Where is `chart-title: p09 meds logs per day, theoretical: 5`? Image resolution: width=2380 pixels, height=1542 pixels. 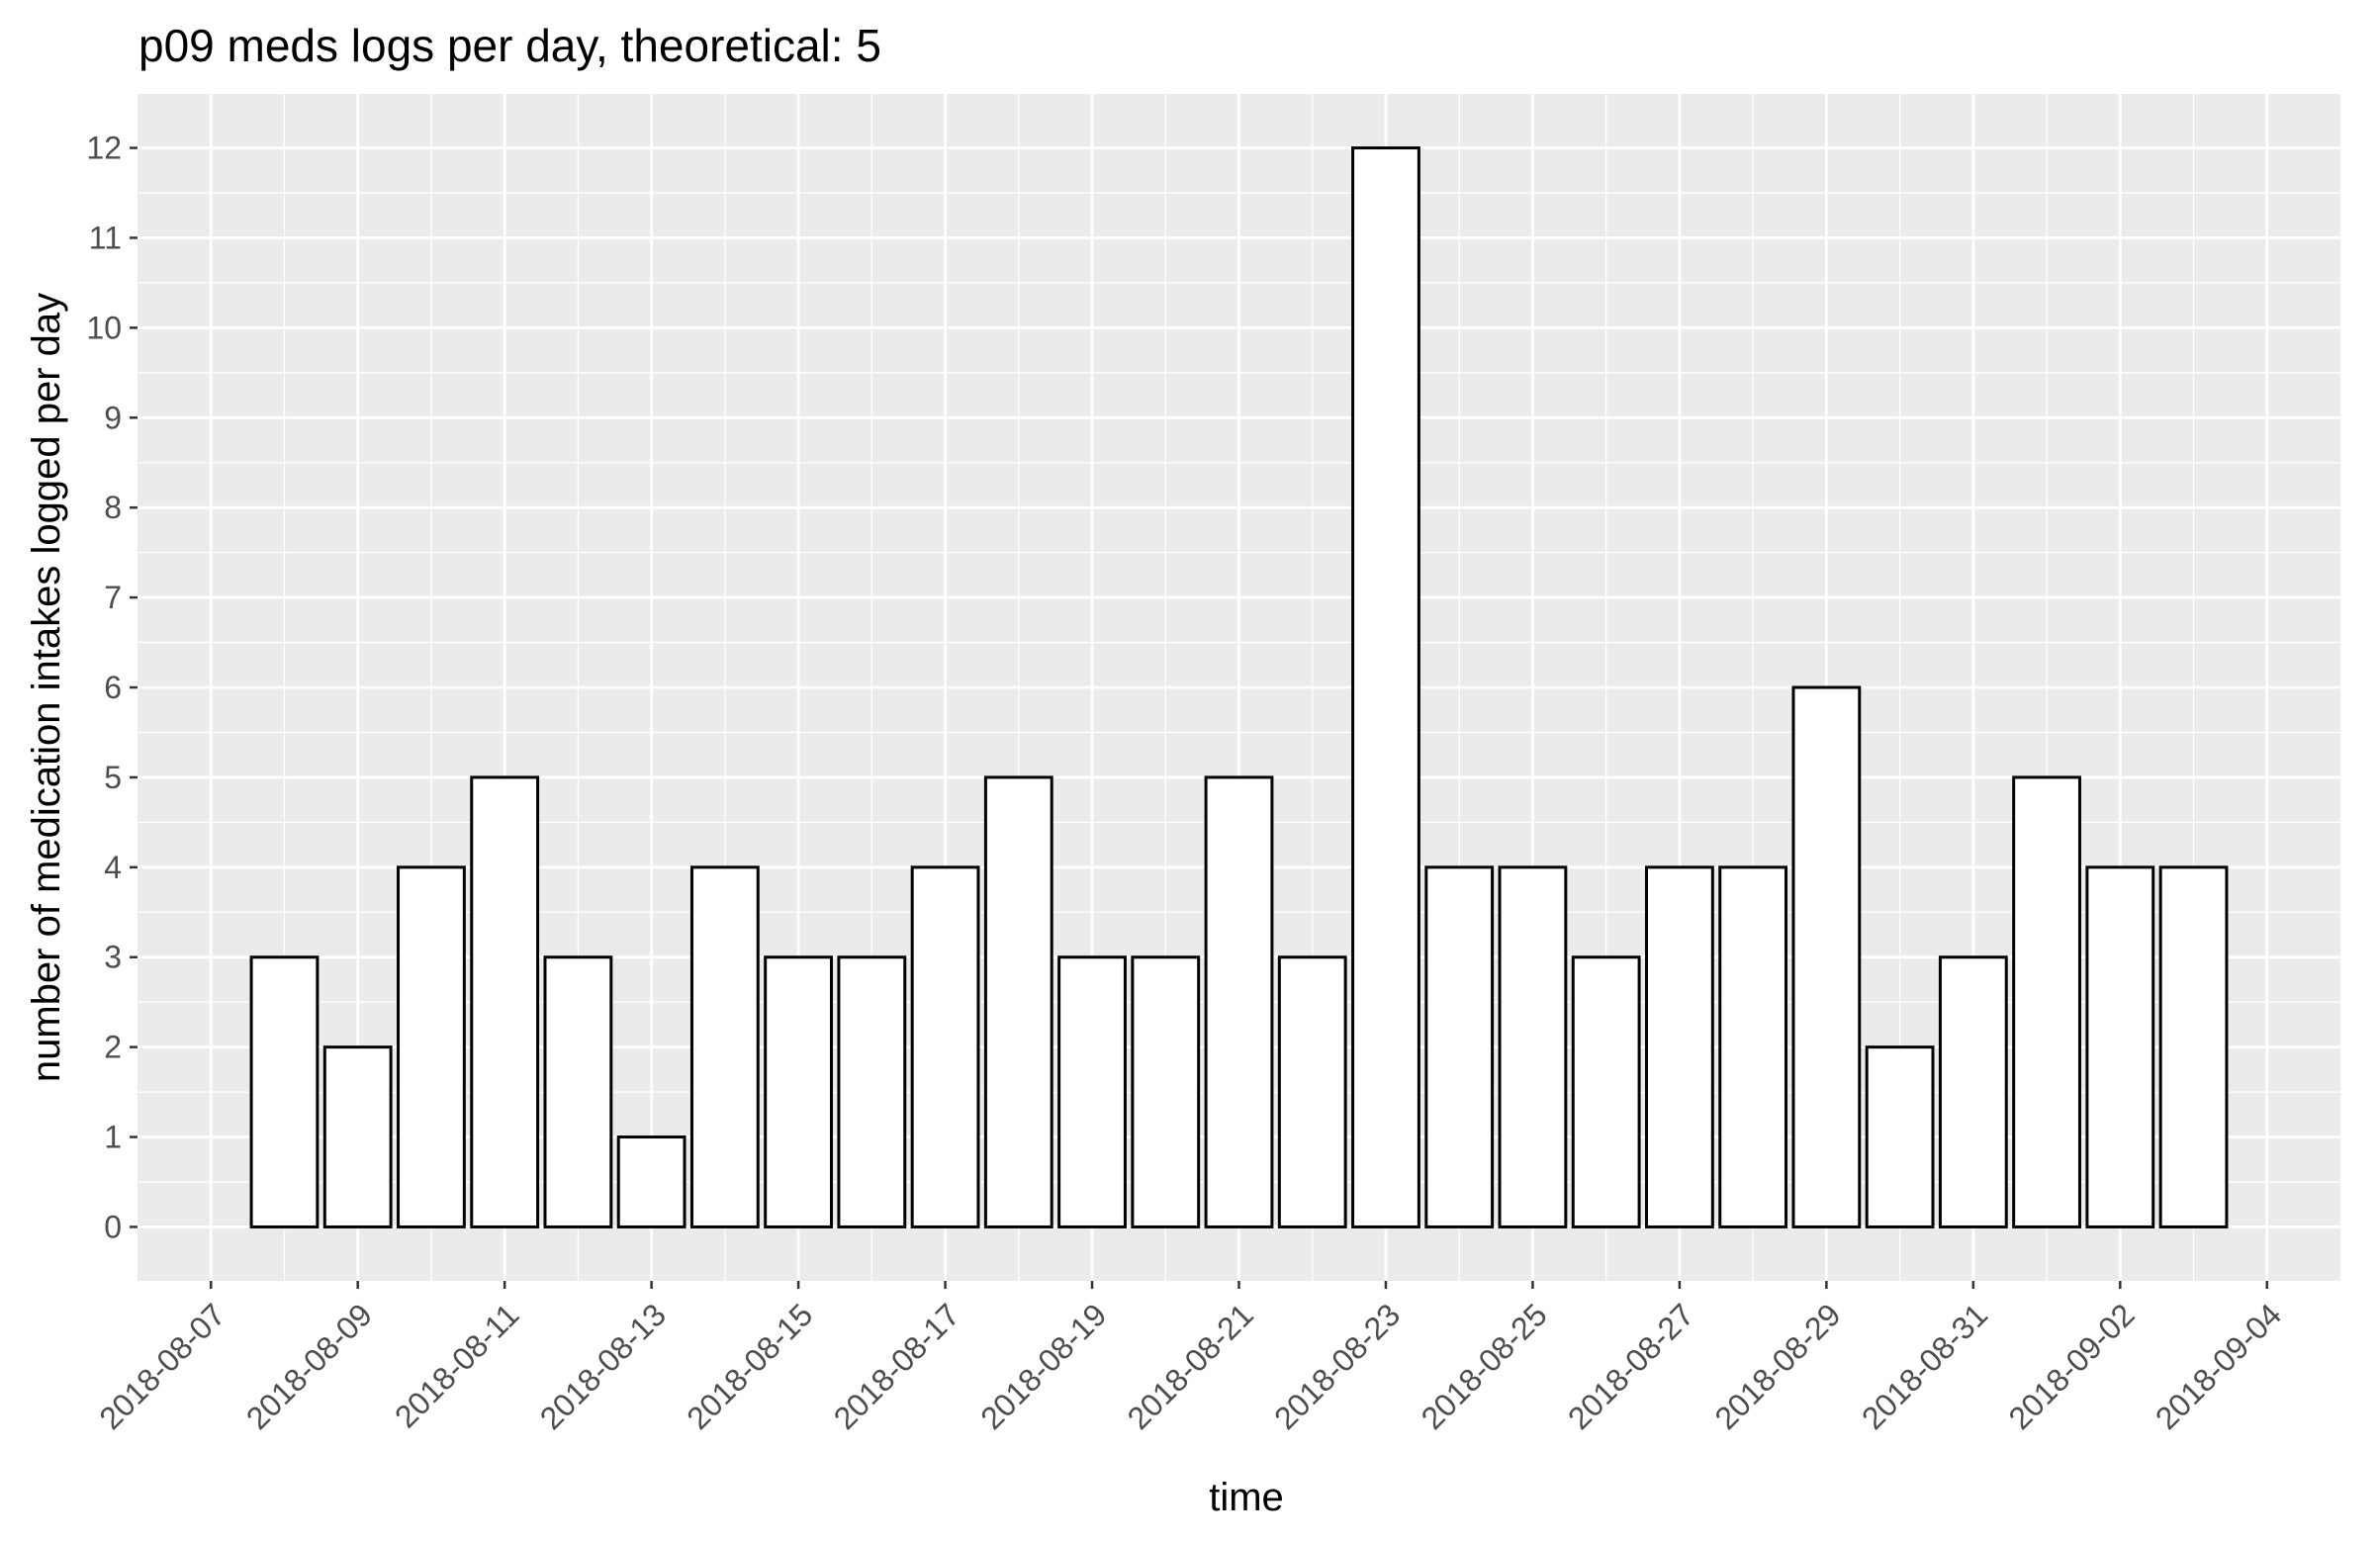 chart-title: p09 meds logs per day, theoretical: 5 is located at coordinates (509, 45).